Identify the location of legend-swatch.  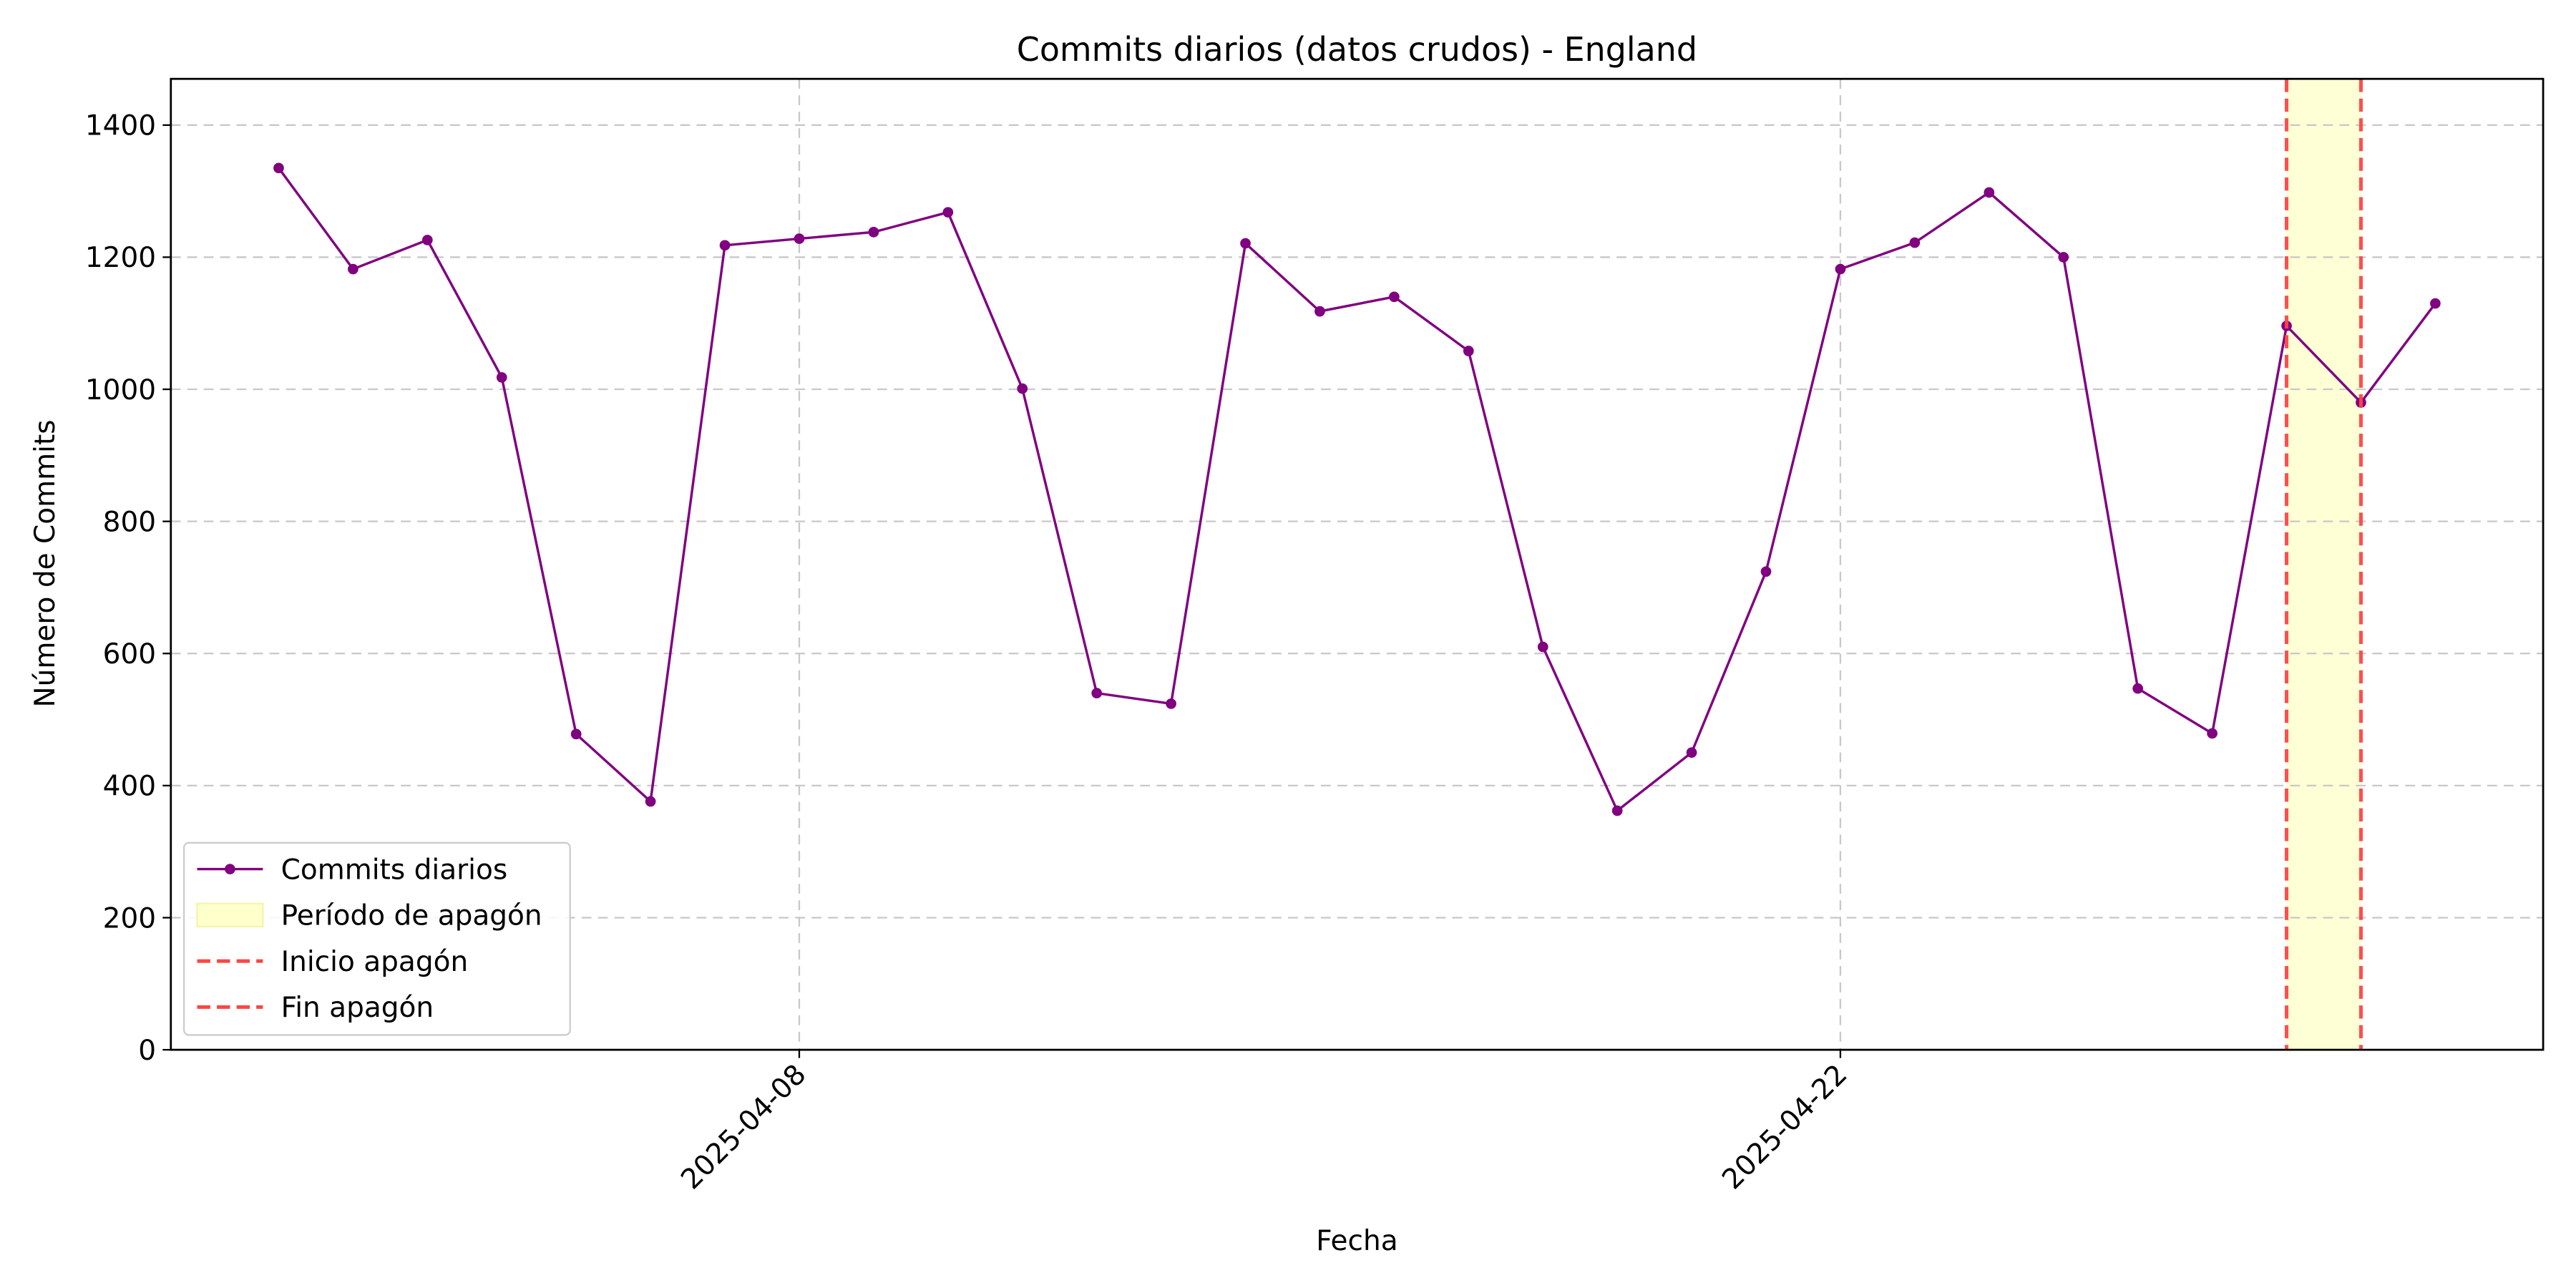
(230, 915).